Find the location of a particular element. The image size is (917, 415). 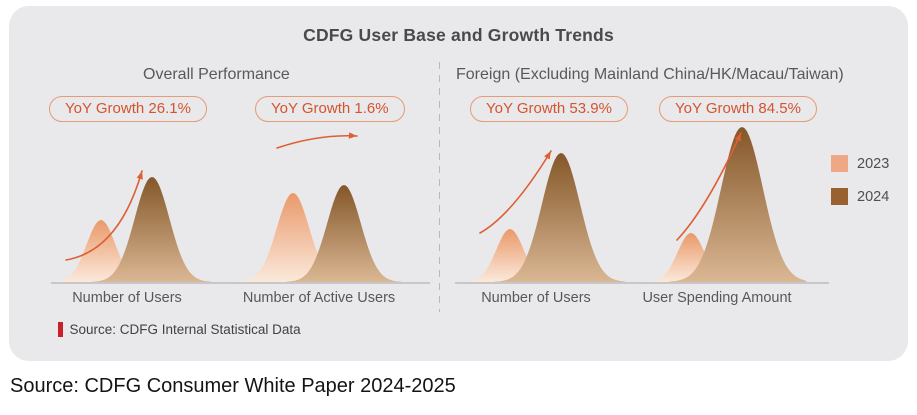

legend-item-2024: 2024 is located at coordinates (860, 196).